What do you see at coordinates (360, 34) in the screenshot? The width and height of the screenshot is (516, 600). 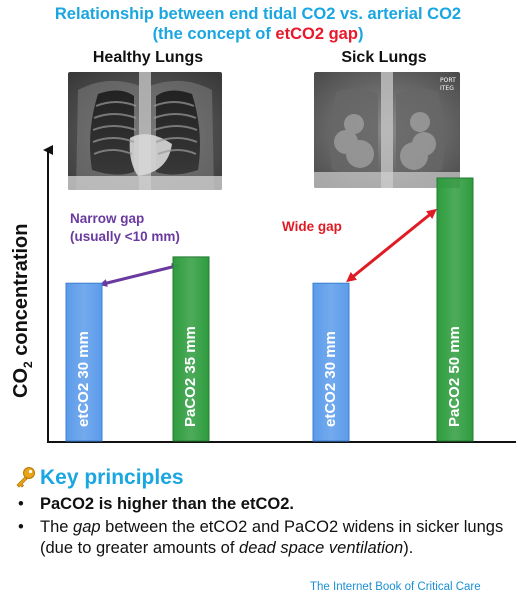 I see `title-line-2-post: )` at bounding box center [360, 34].